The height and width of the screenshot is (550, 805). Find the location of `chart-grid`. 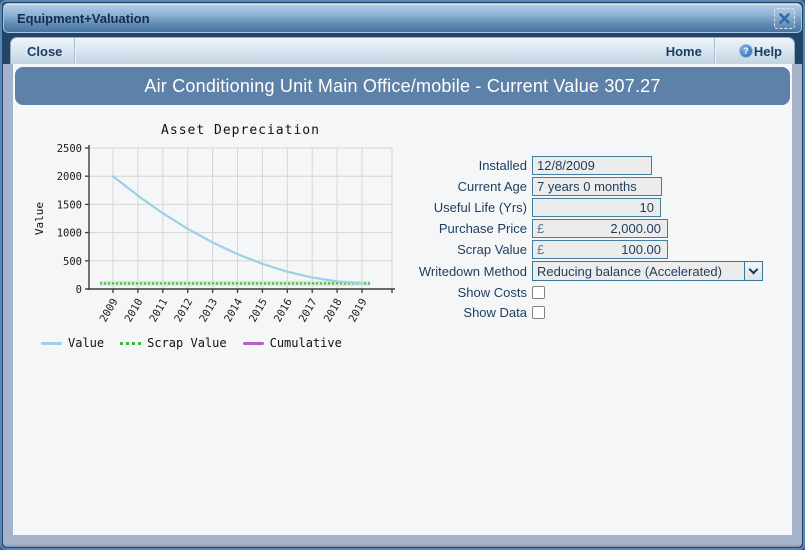

chart-grid is located at coordinates (241, 218).